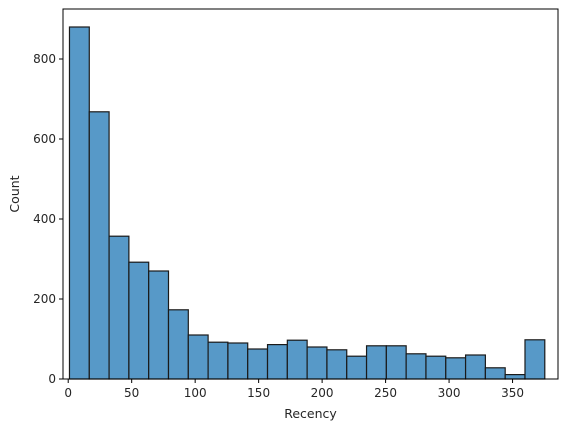 This screenshot has height=437, width=571. Describe the element at coordinates (258, 393) in the screenshot. I see `x-tick-label: 150` at that location.